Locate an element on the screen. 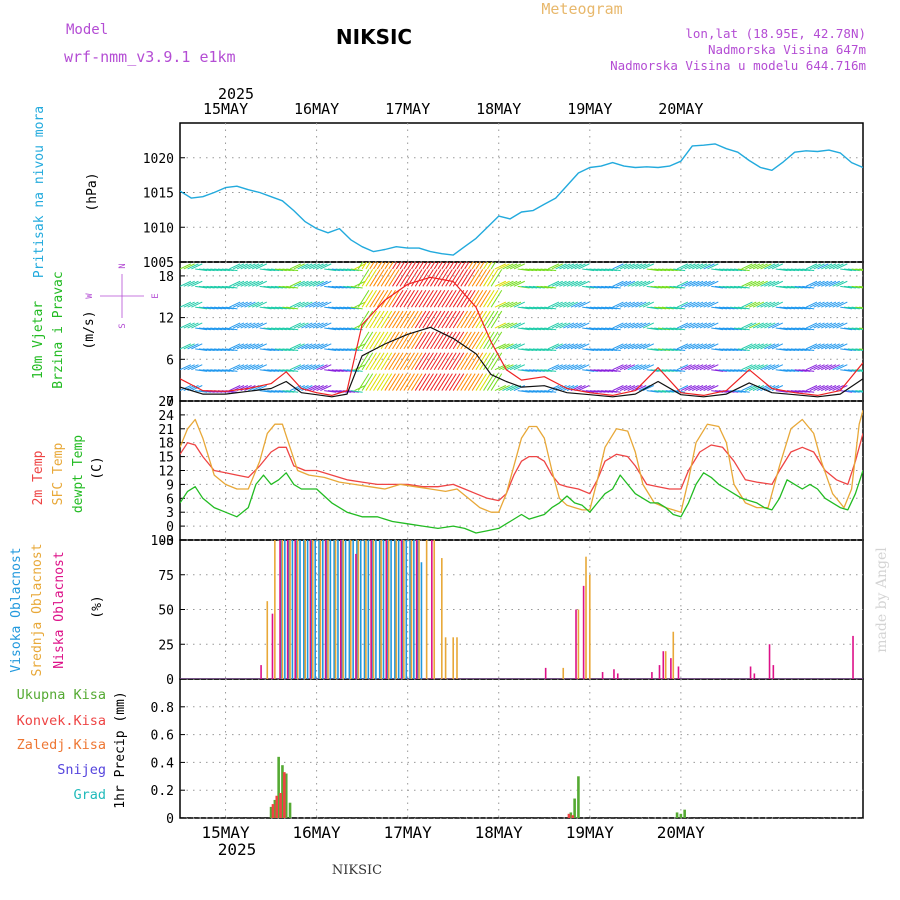 The image size is (900, 900). precip-ticks: 0 0.2 0.4 0.6 0.8 is located at coordinates (507, 764).